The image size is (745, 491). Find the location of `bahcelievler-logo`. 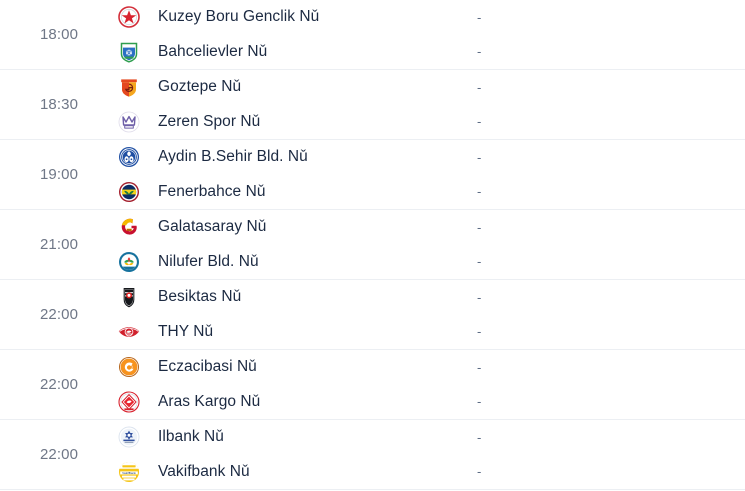

bahcelievler-logo is located at coordinates (129, 52).